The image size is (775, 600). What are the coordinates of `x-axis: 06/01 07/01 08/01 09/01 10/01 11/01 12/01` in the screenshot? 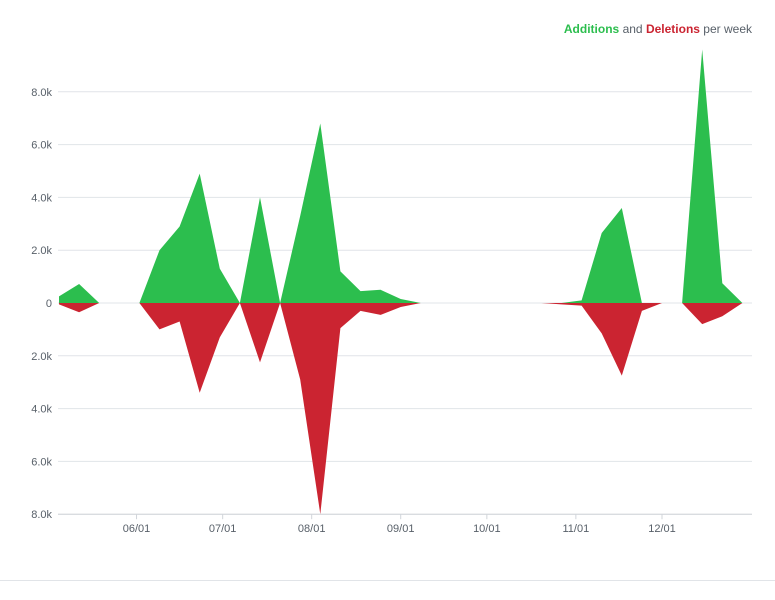 It's located at (405, 524).